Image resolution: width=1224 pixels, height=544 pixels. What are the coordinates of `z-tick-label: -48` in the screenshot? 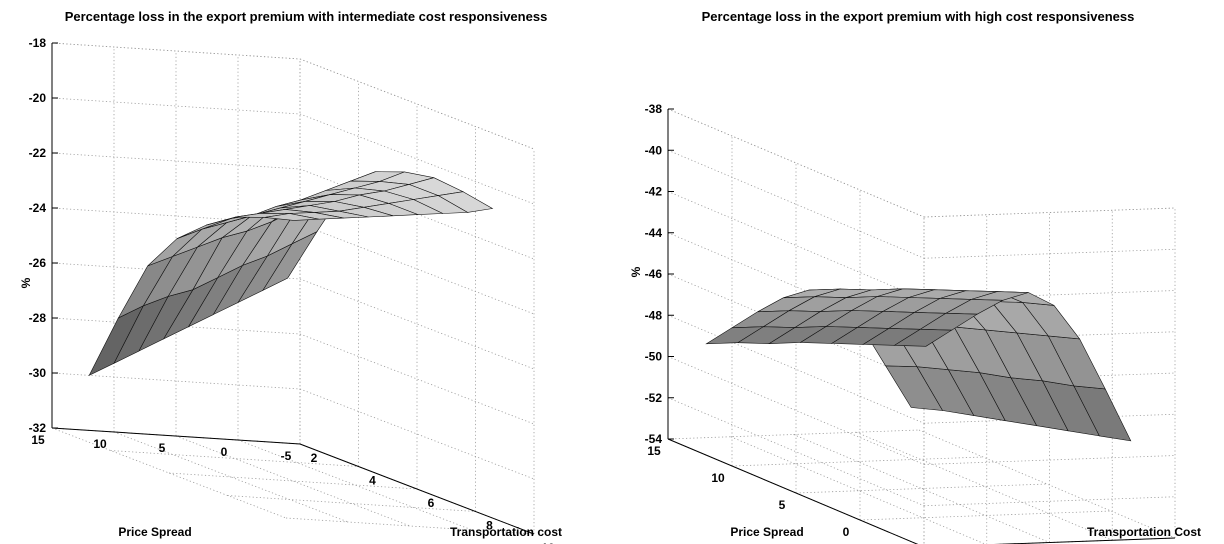 It's located at (654, 315).